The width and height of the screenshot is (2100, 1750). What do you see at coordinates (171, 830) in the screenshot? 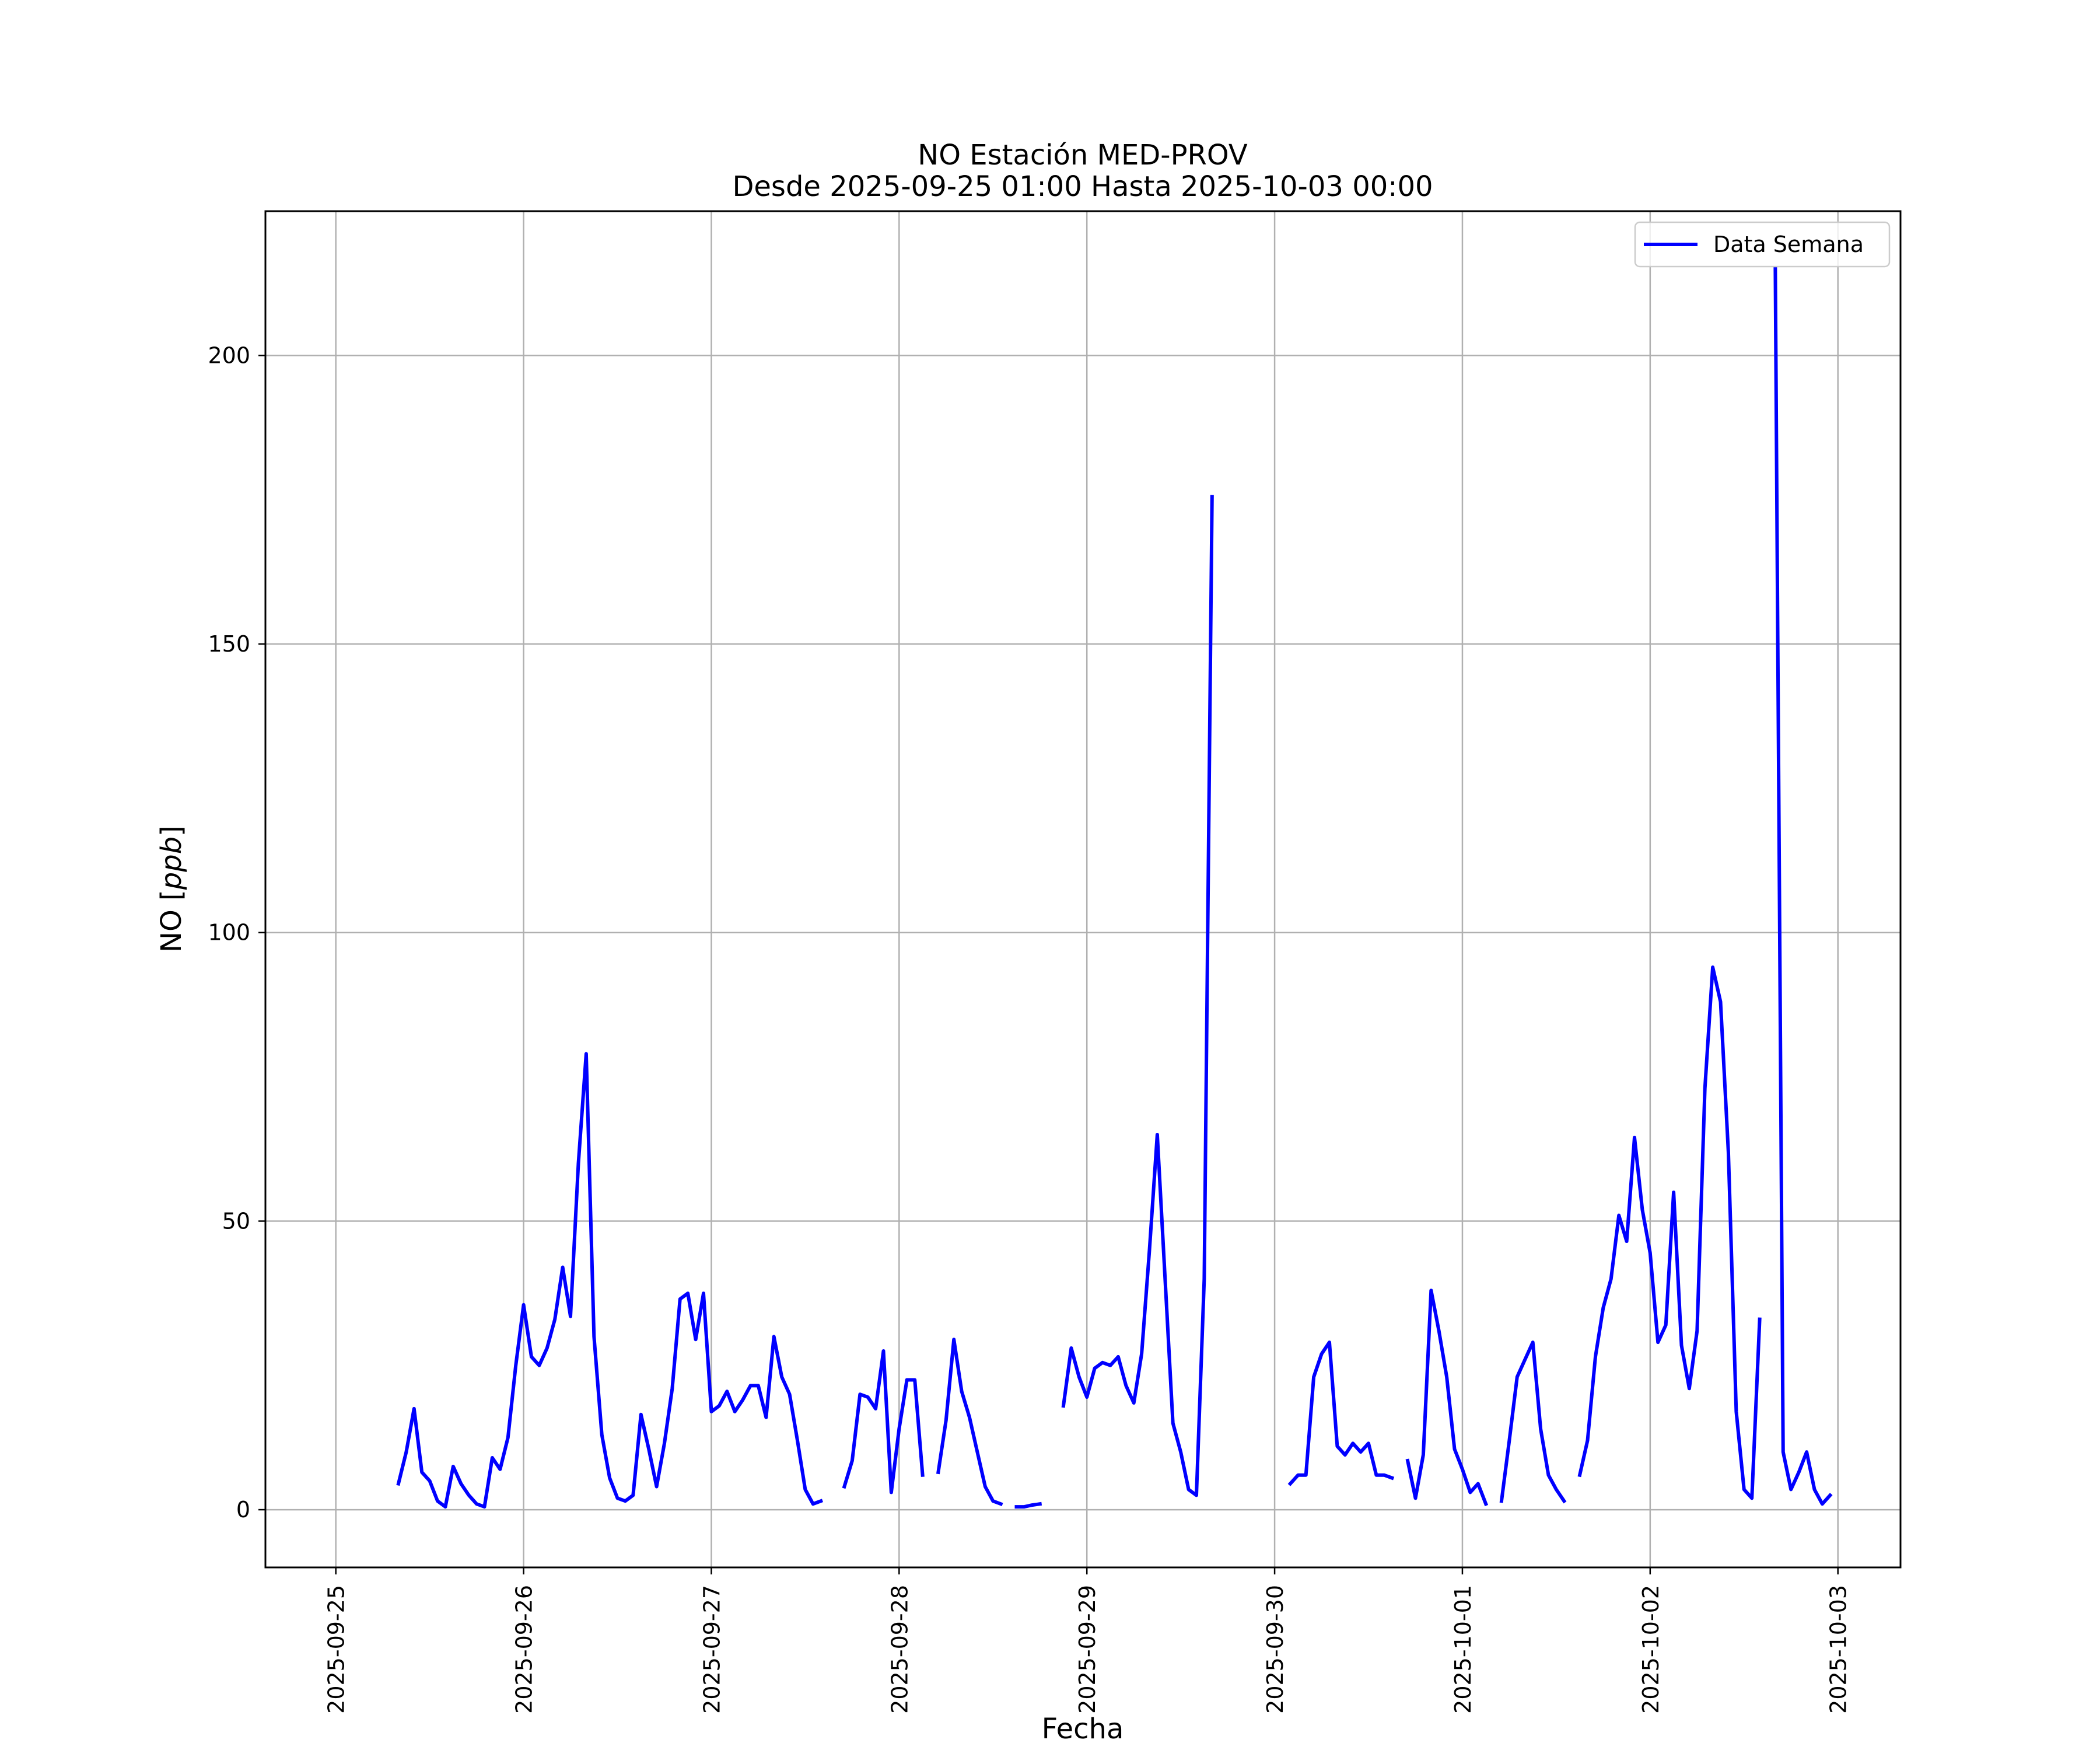
I see `y-axis-label-suffix: ]` at bounding box center [171, 830].